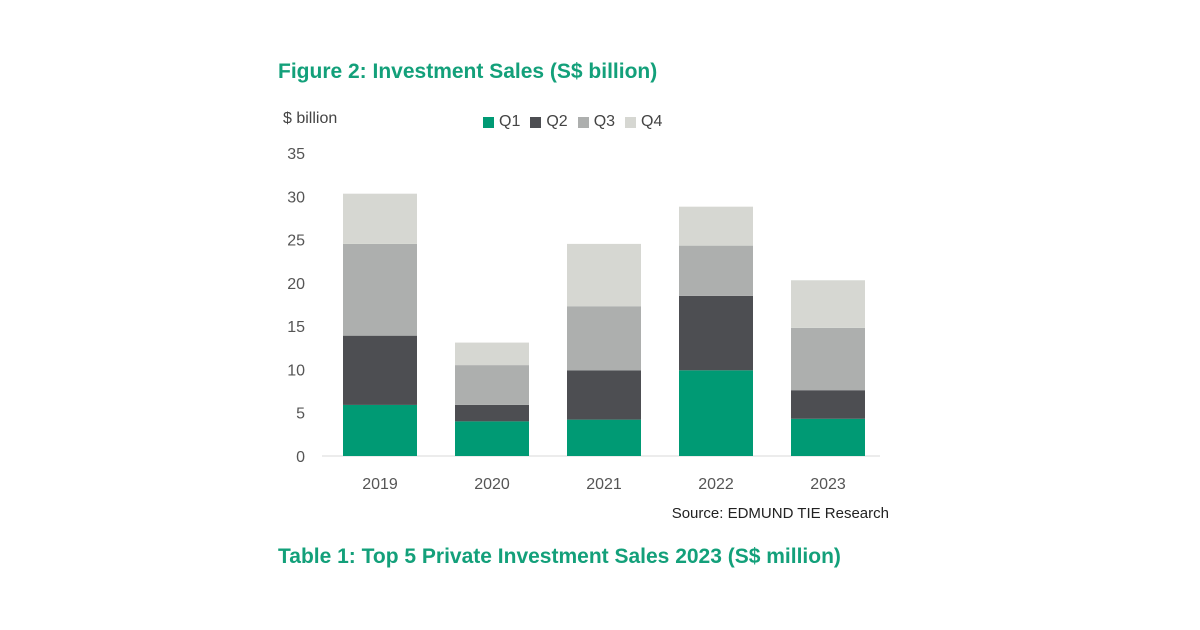 This screenshot has width=1200, height=630. Describe the element at coordinates (716, 484) in the screenshot. I see `x-tick-label: 2022` at that location.